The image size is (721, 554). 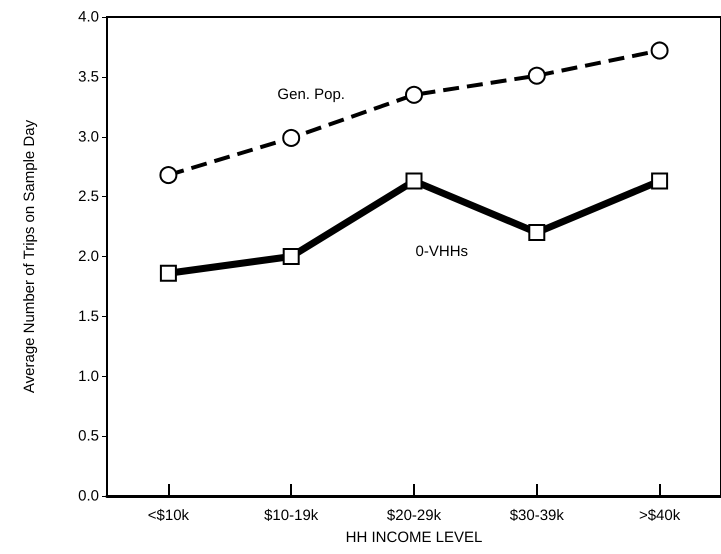 I want to click on text: 0-VHHs, so click(x=442, y=251).